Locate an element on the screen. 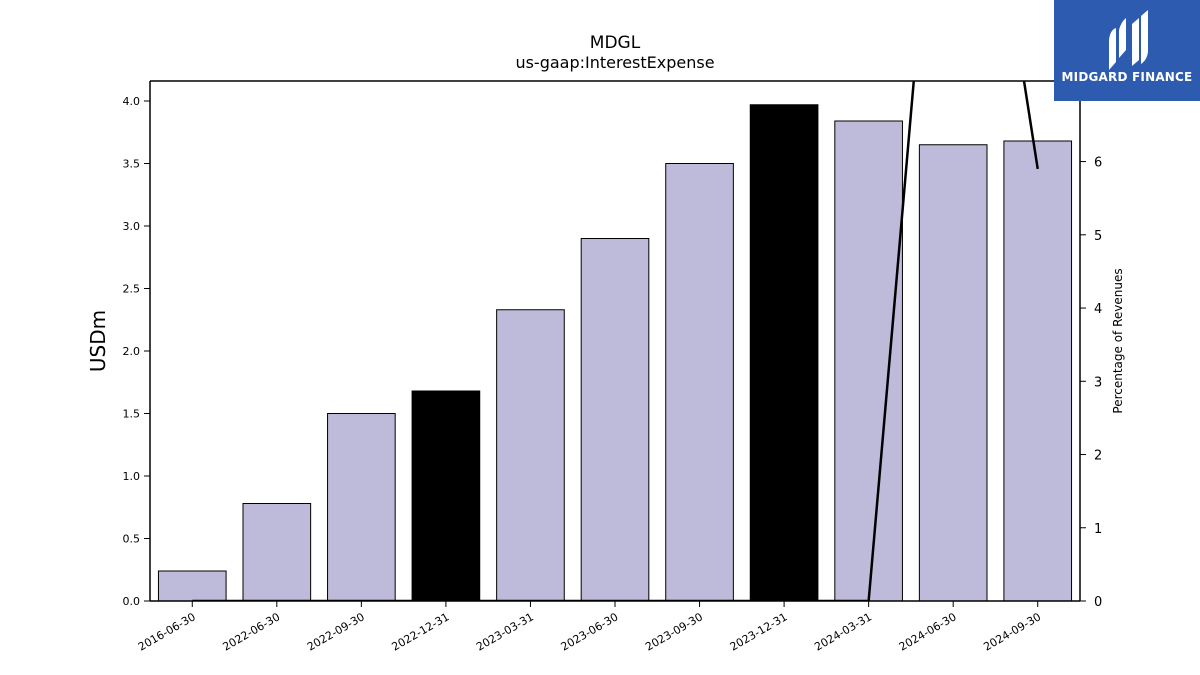 The height and width of the screenshot is (675, 1200). y2-axis-label: Percentage of Revenues is located at coordinates (1118, 340).